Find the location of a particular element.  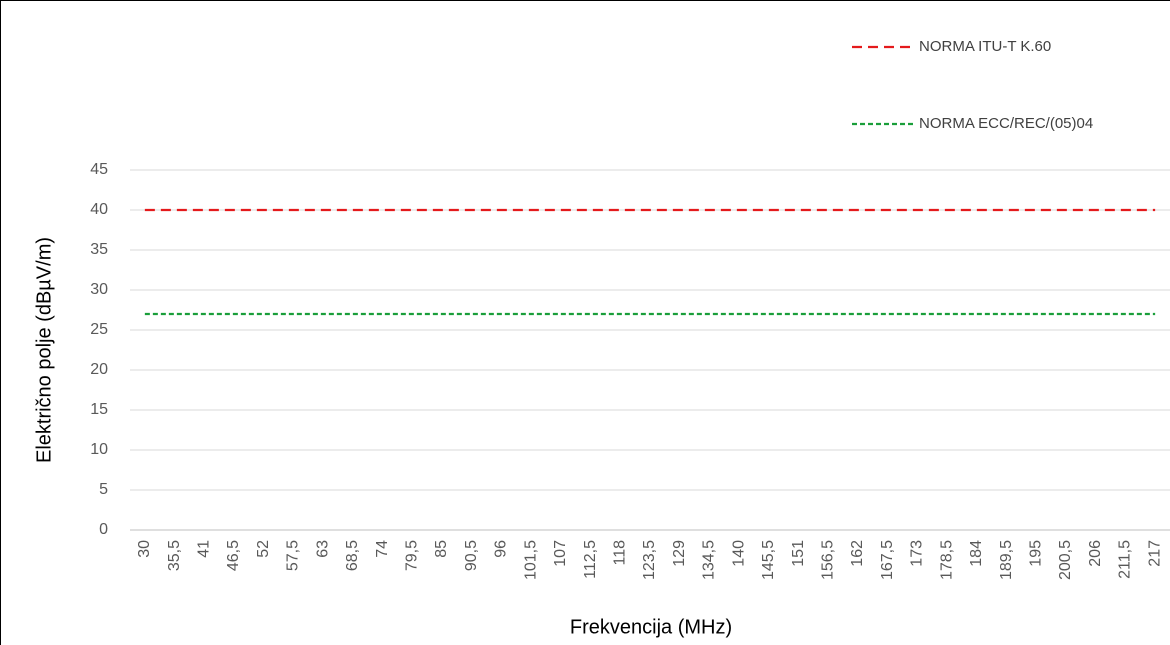

x-tick-label: 156,5 is located at coordinates (828, 560).